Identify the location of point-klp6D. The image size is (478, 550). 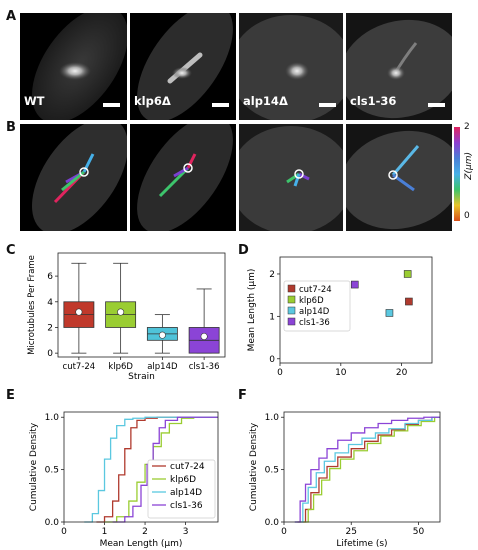
(407, 274).